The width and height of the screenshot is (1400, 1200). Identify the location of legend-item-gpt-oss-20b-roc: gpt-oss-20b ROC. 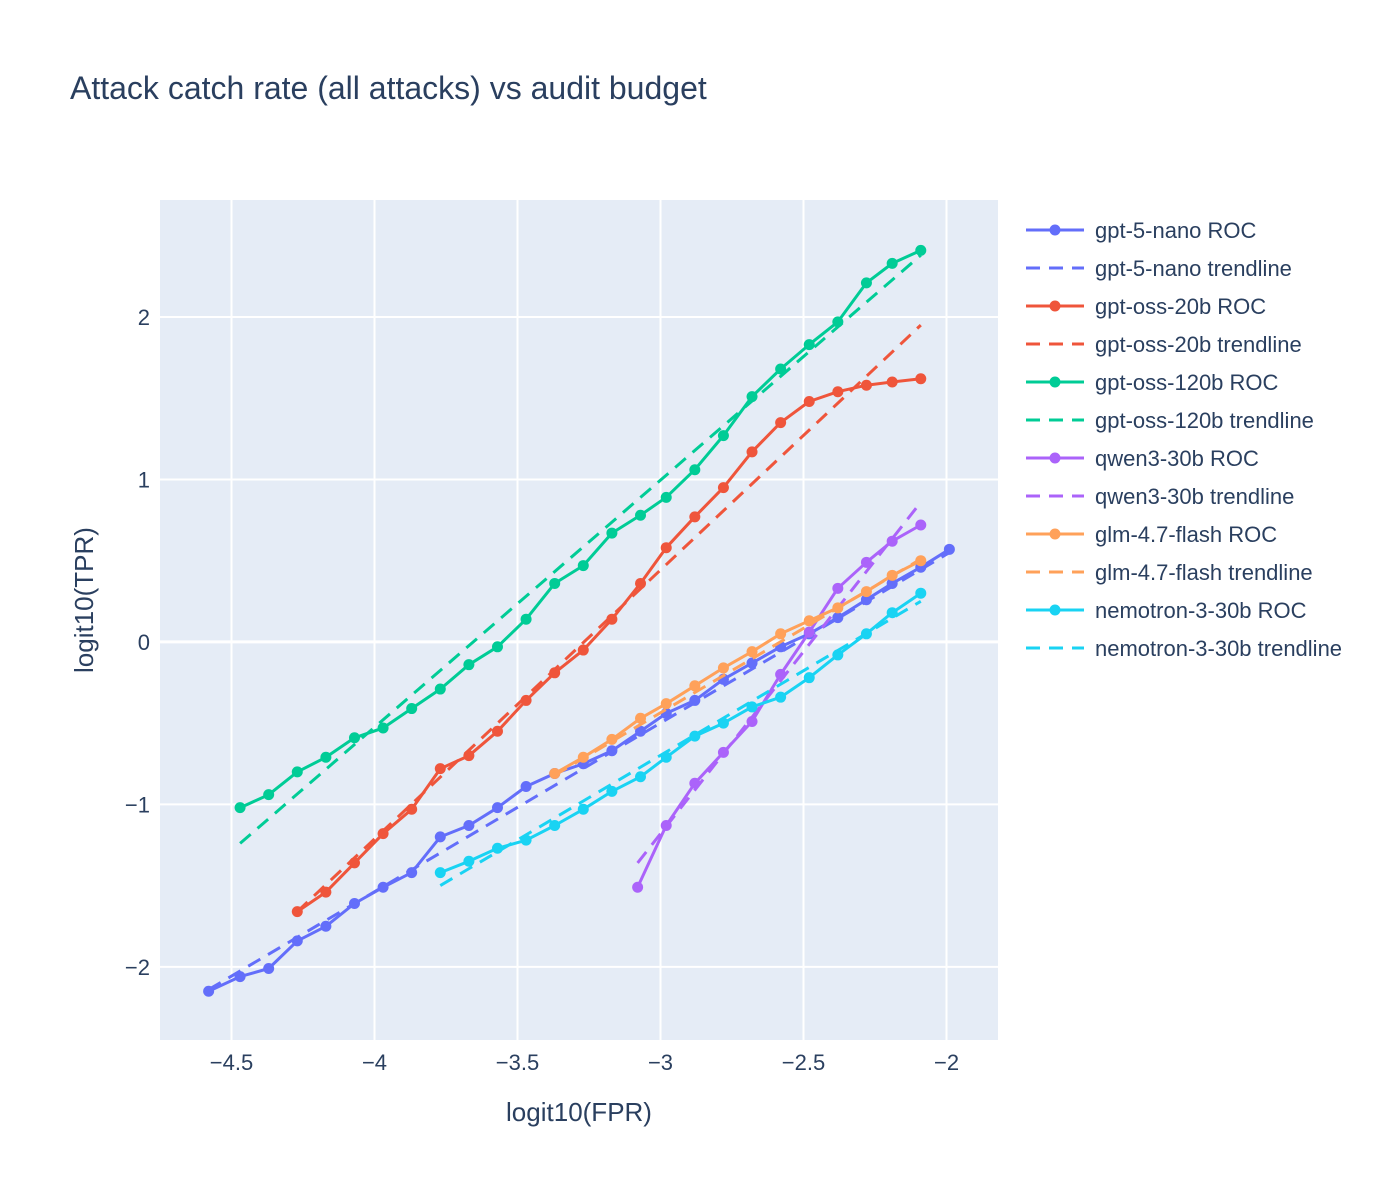
(1146, 306).